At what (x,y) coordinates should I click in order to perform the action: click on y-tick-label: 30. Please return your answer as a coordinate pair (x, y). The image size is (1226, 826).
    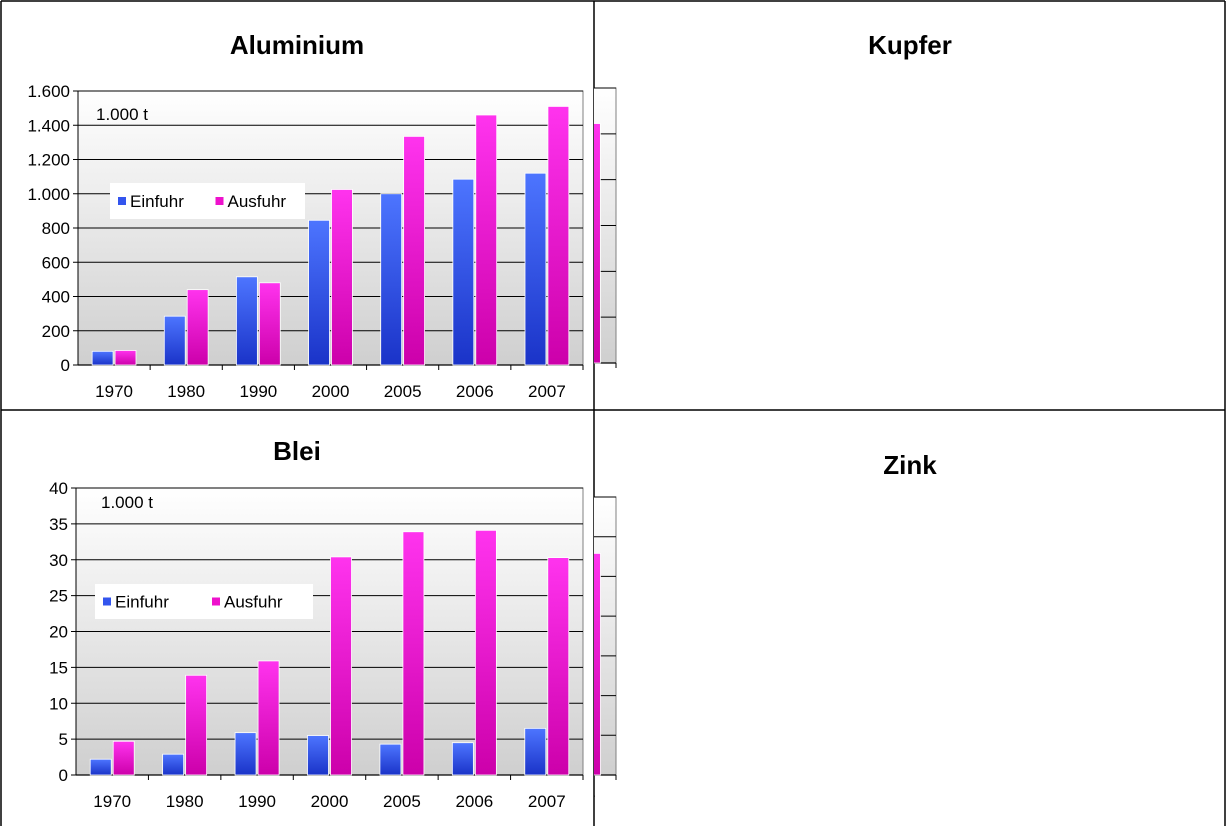
    Looking at the image, I should click on (58, 560).